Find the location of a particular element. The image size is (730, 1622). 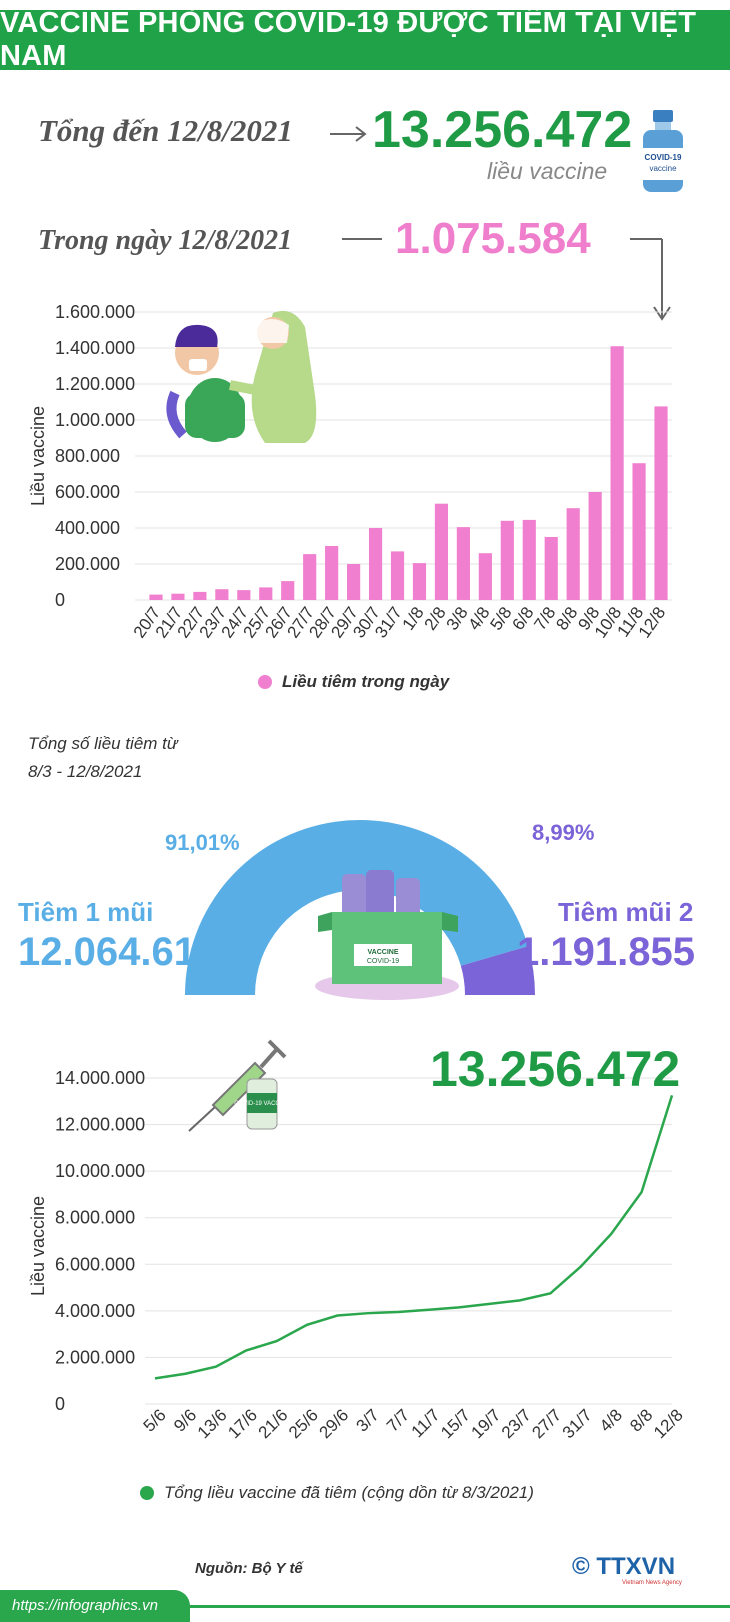

y-tick-label: 1.400.000 is located at coordinates (95, 348).